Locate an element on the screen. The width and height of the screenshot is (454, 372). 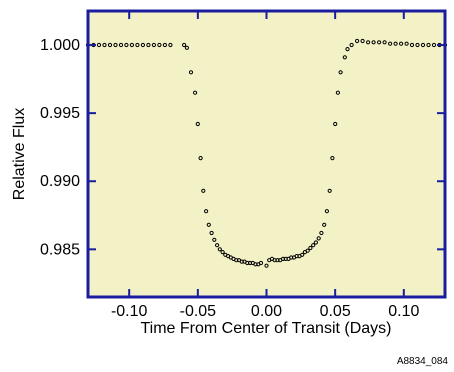
y-tick-label: 0.990 is located at coordinates (60, 181).